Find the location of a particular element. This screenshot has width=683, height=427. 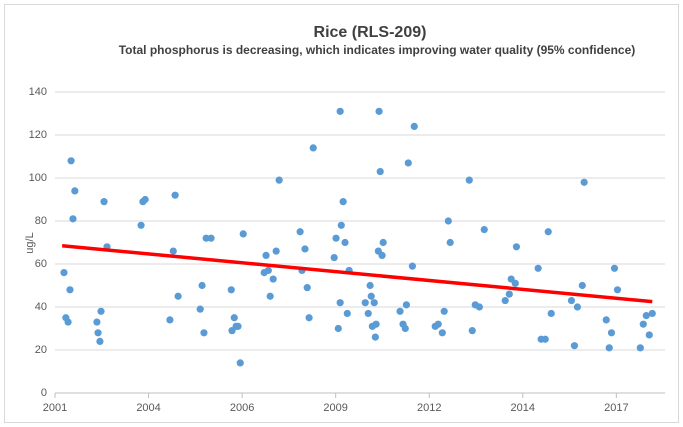

y-axis-label: ug/L is located at coordinates (30, 242).